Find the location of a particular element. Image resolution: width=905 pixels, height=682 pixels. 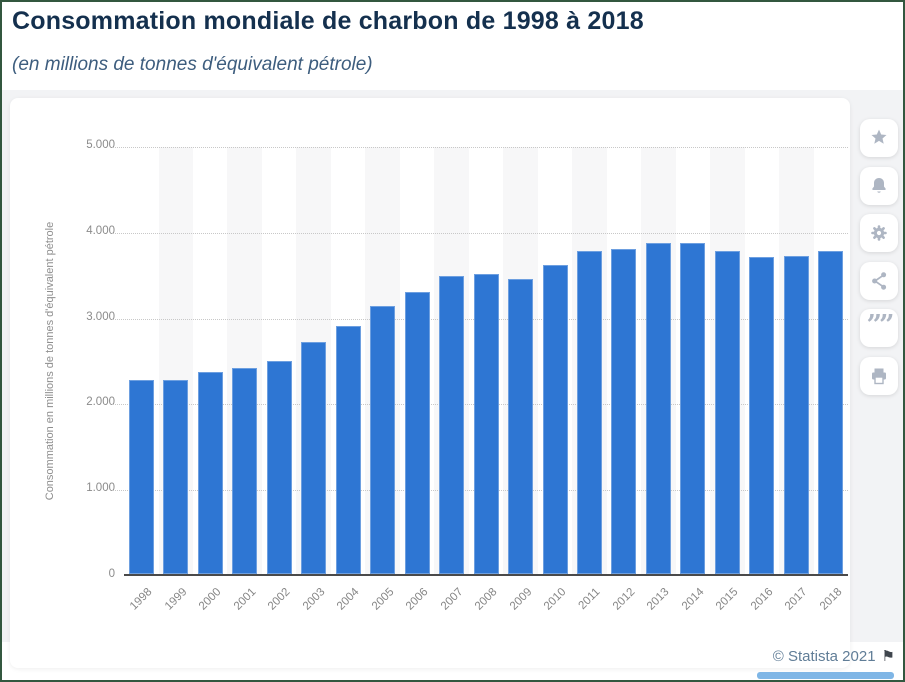

bar-2000 is located at coordinates (210, 472).